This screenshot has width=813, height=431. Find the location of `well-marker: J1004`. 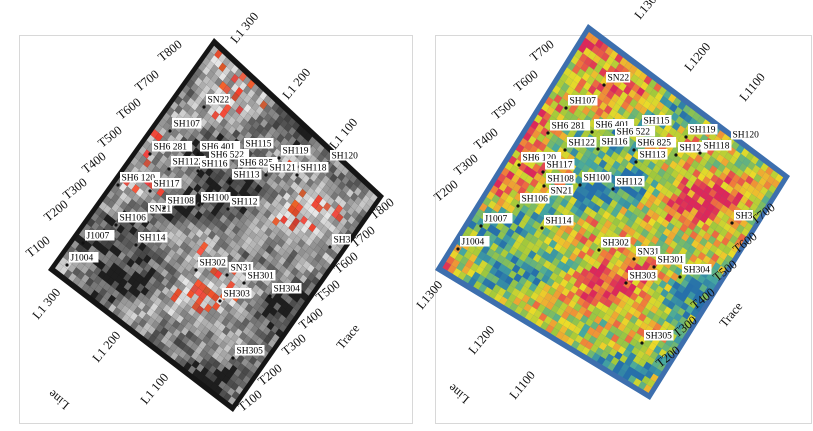

well-marker: J1004 is located at coordinates (82, 259).